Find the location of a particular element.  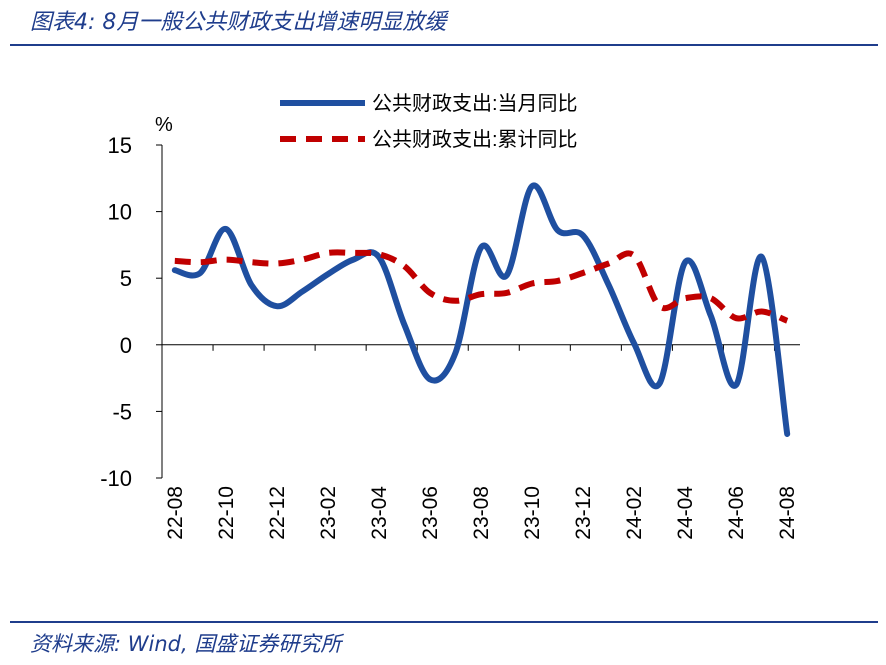

x-tick-label: 24-06 is located at coordinates (736, 513).